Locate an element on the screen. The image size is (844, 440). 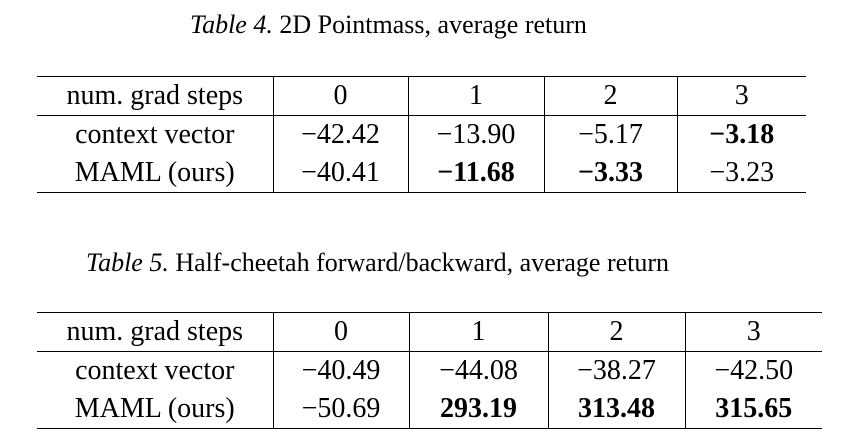
value-cell: −42.50 is located at coordinates (753, 370).